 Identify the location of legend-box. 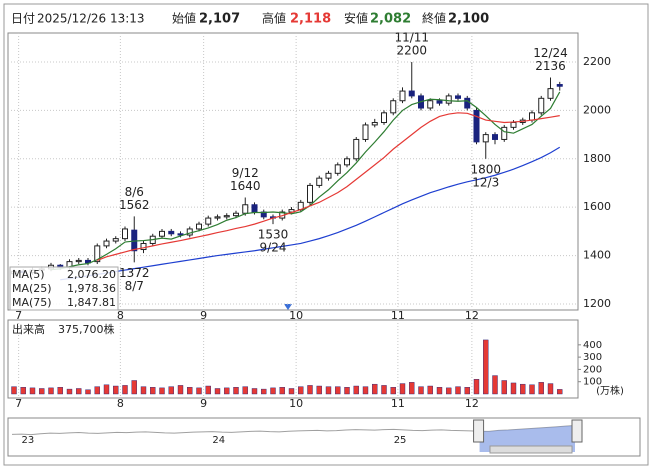
(64, 288).